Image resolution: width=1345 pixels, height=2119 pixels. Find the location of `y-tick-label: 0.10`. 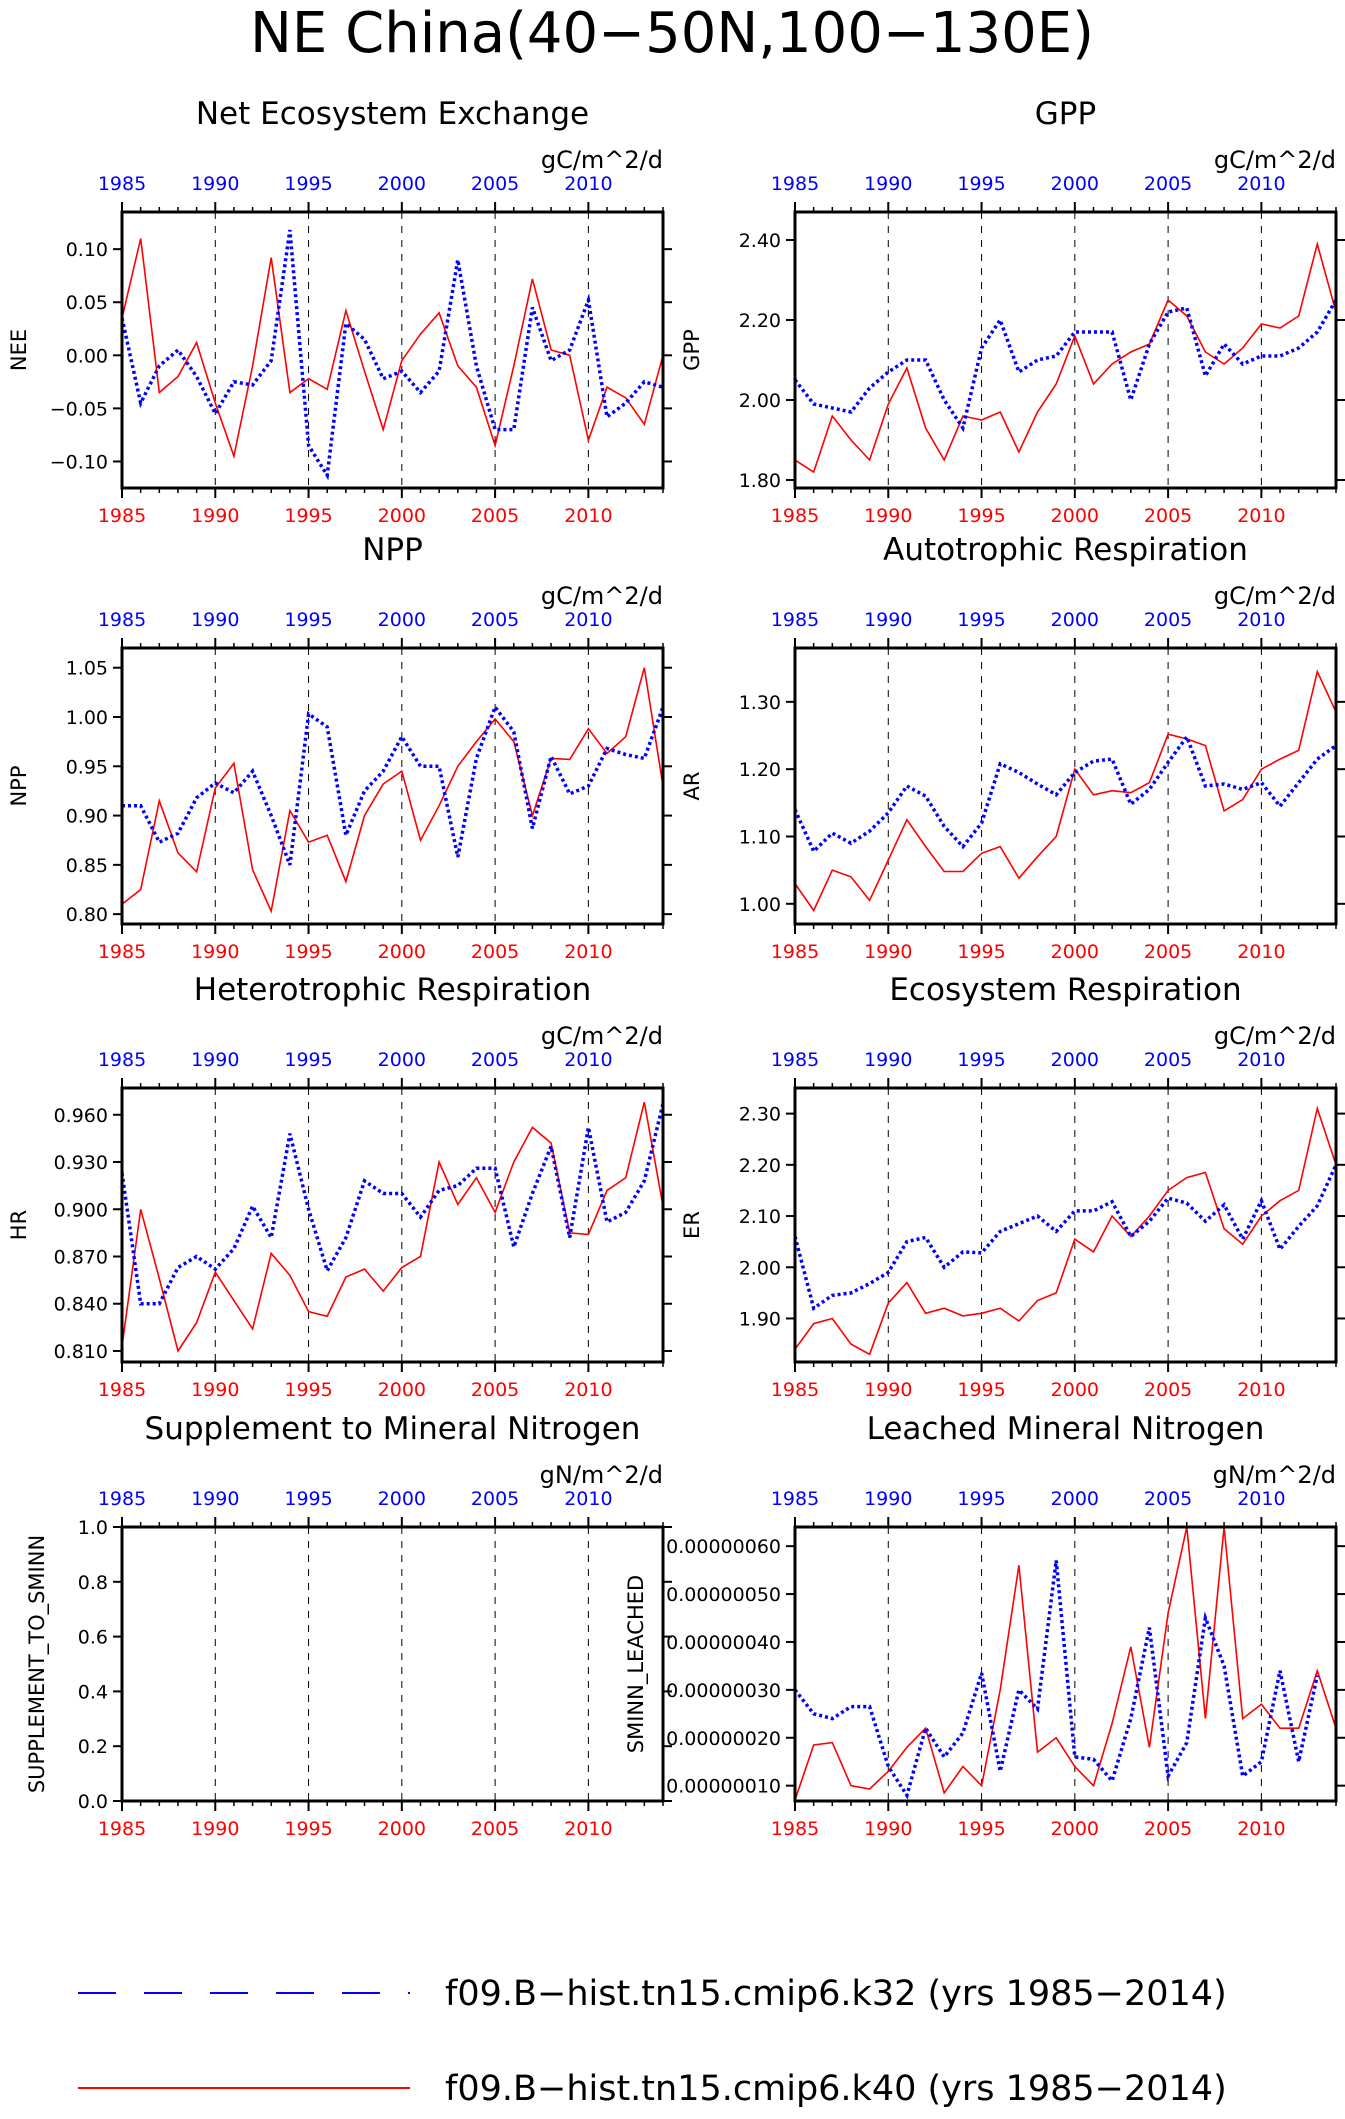

y-tick-label: 0.10 is located at coordinates (87, 250).